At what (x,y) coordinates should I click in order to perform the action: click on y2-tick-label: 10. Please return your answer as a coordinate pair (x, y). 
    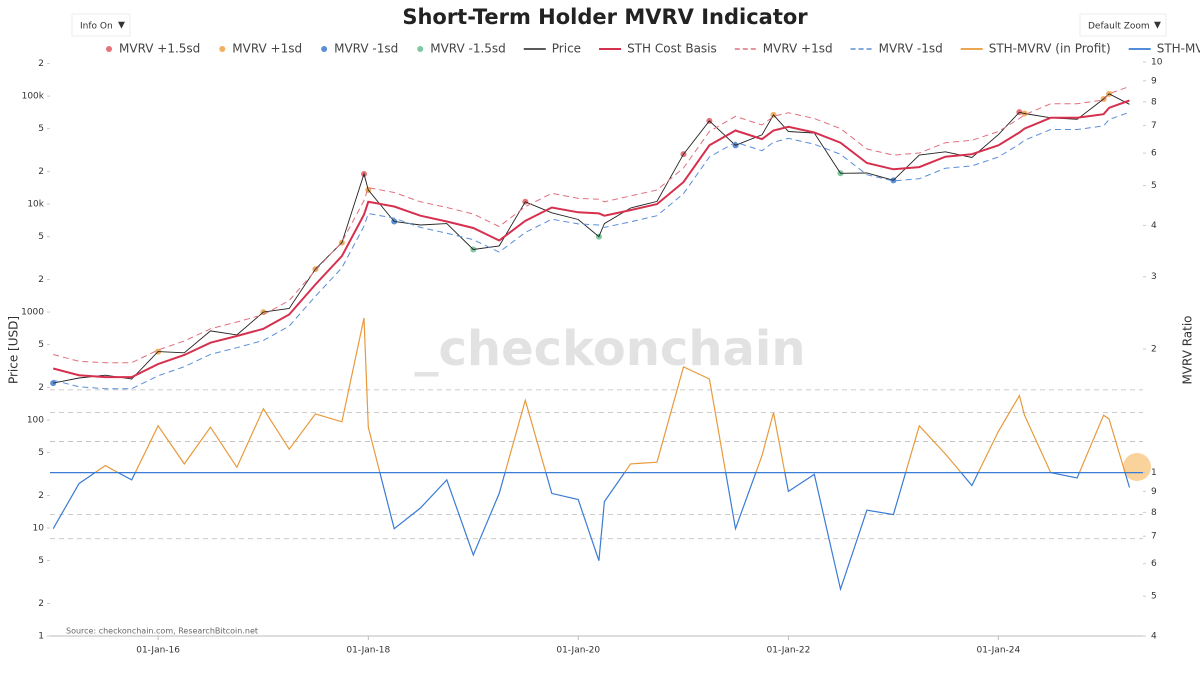
    Looking at the image, I should click on (1157, 63).